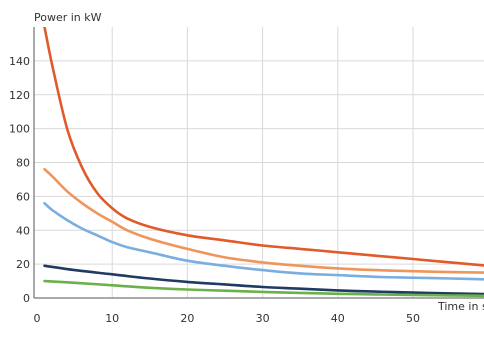 The width and height of the screenshot is (484, 340). I want to click on x-tick-label: 10, so click(112, 318).